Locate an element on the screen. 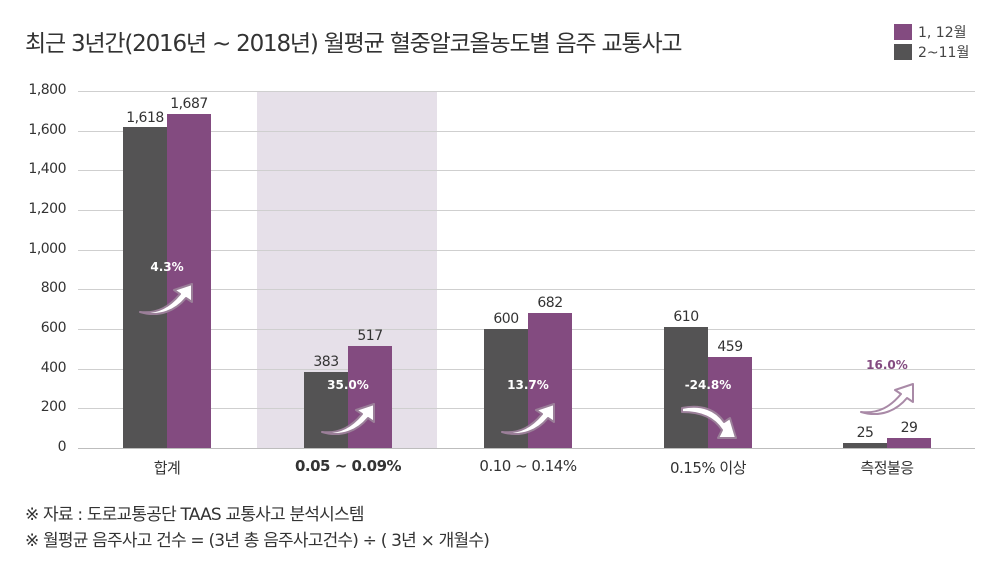 This screenshot has width=1000, height=575. bar-005-009-feb-nov is located at coordinates (326, 410).